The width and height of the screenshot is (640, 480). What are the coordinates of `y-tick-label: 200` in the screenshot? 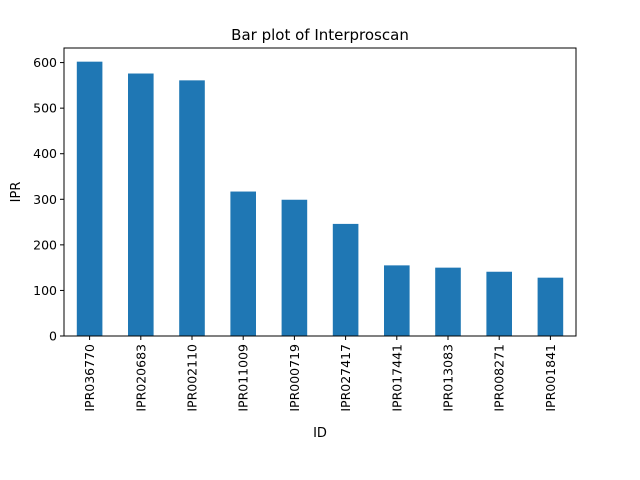 It's located at (45, 244).